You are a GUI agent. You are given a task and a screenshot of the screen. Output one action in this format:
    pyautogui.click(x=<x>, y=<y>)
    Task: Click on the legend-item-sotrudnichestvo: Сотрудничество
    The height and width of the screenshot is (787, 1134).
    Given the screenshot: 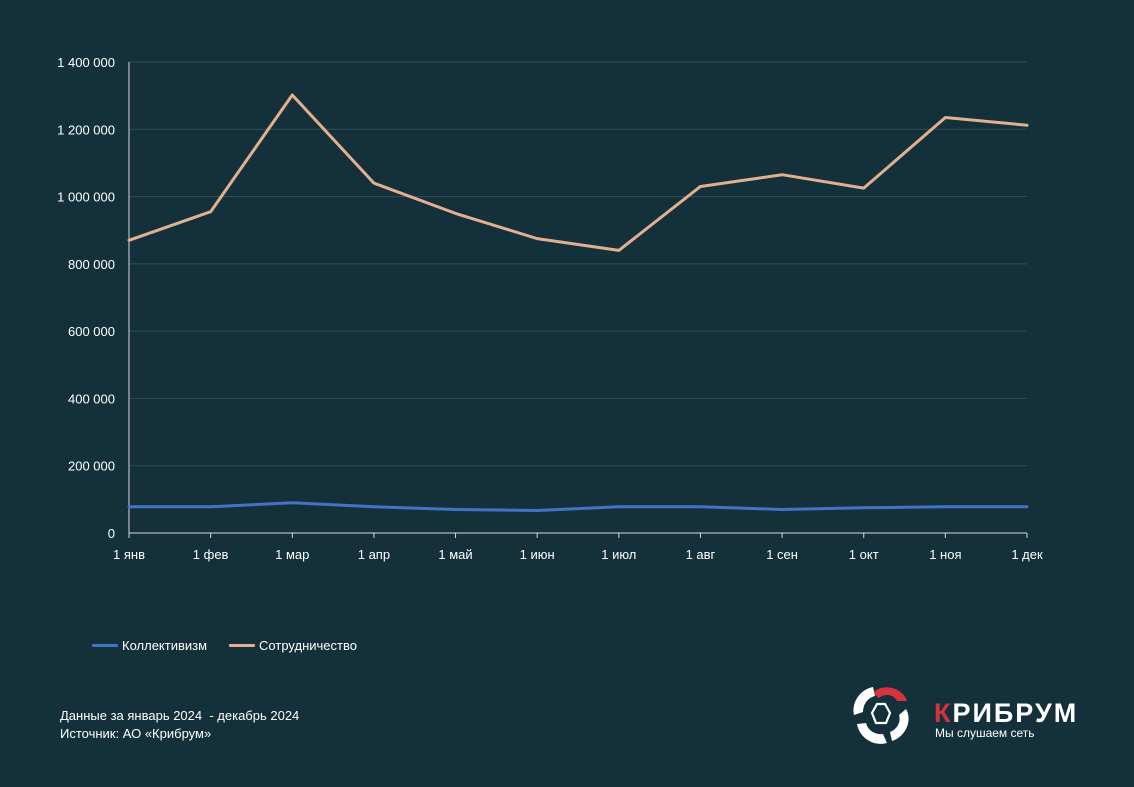 What is the action you would take?
    pyautogui.click(x=293, y=645)
    